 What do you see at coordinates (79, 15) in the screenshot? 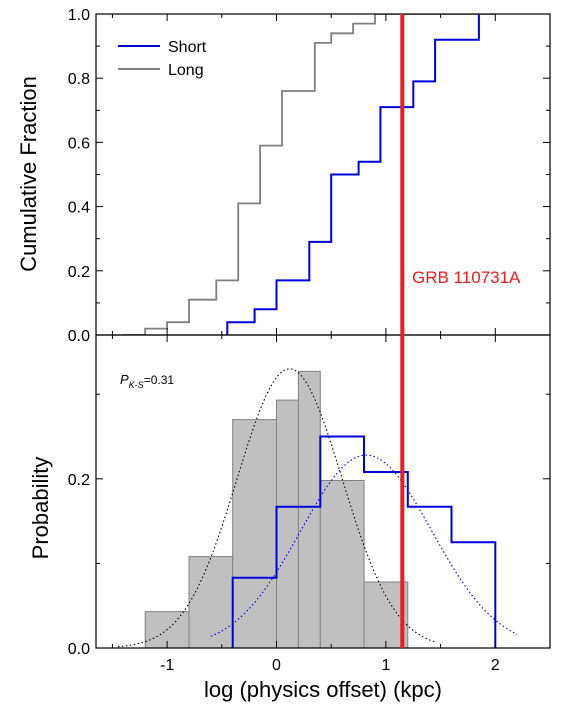
I see `top-y-tick-label: 1.0` at bounding box center [79, 15].